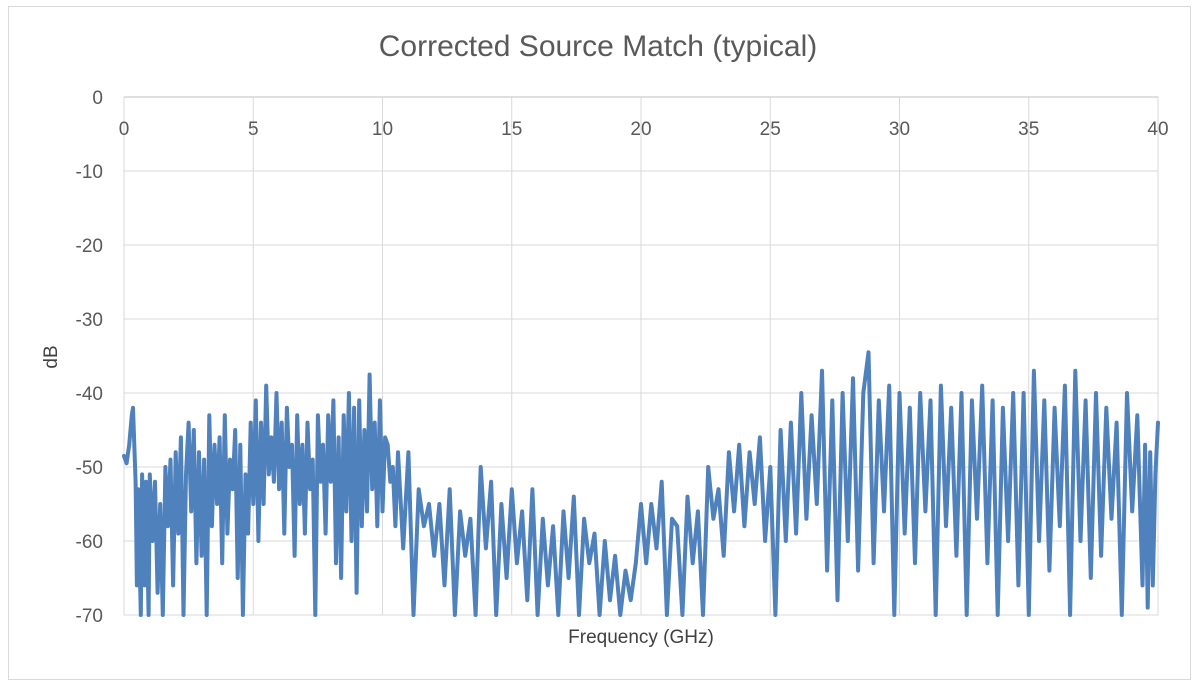  Describe the element at coordinates (382, 129) in the screenshot. I see `x-tick-label: 10` at that location.